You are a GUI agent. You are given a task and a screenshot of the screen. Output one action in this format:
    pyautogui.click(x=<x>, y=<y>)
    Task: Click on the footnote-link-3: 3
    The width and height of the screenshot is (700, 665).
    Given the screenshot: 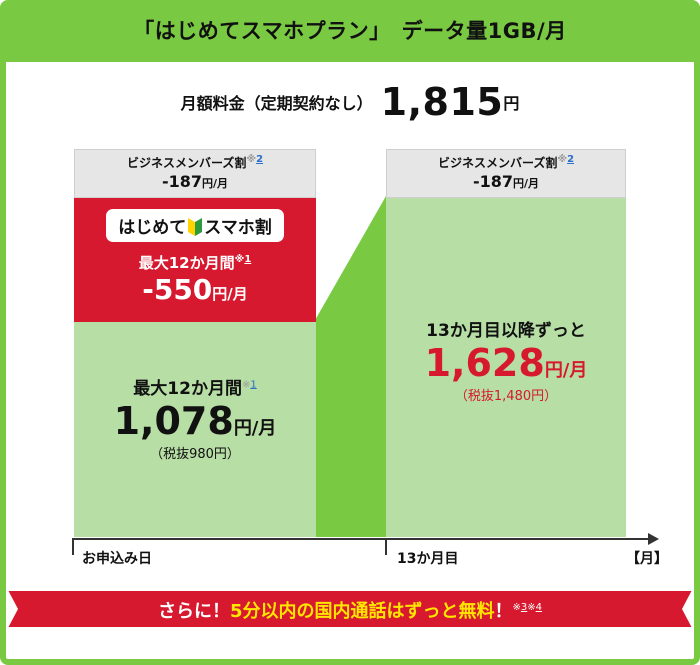 What is the action you would take?
    pyautogui.click(x=524, y=607)
    